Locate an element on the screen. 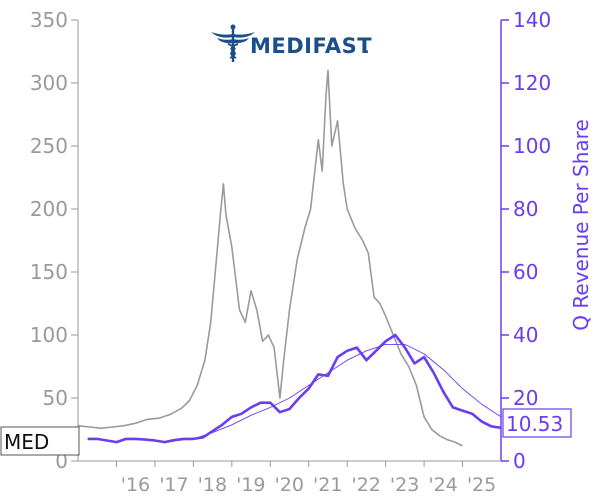  ticker-label: MED is located at coordinates (26, 442).